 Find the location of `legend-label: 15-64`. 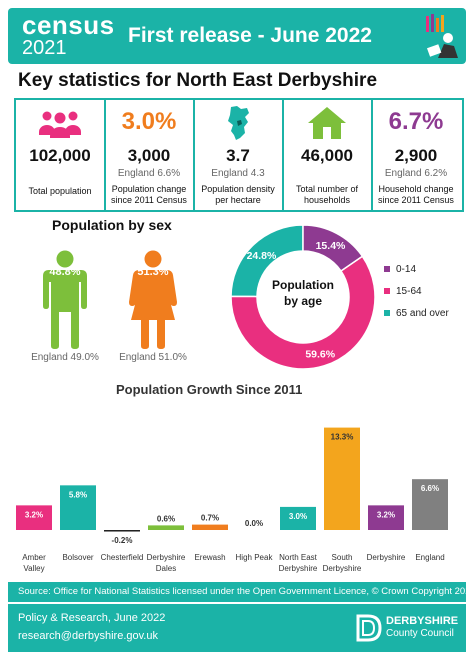

legend-label: 15-64 is located at coordinates (409, 291).